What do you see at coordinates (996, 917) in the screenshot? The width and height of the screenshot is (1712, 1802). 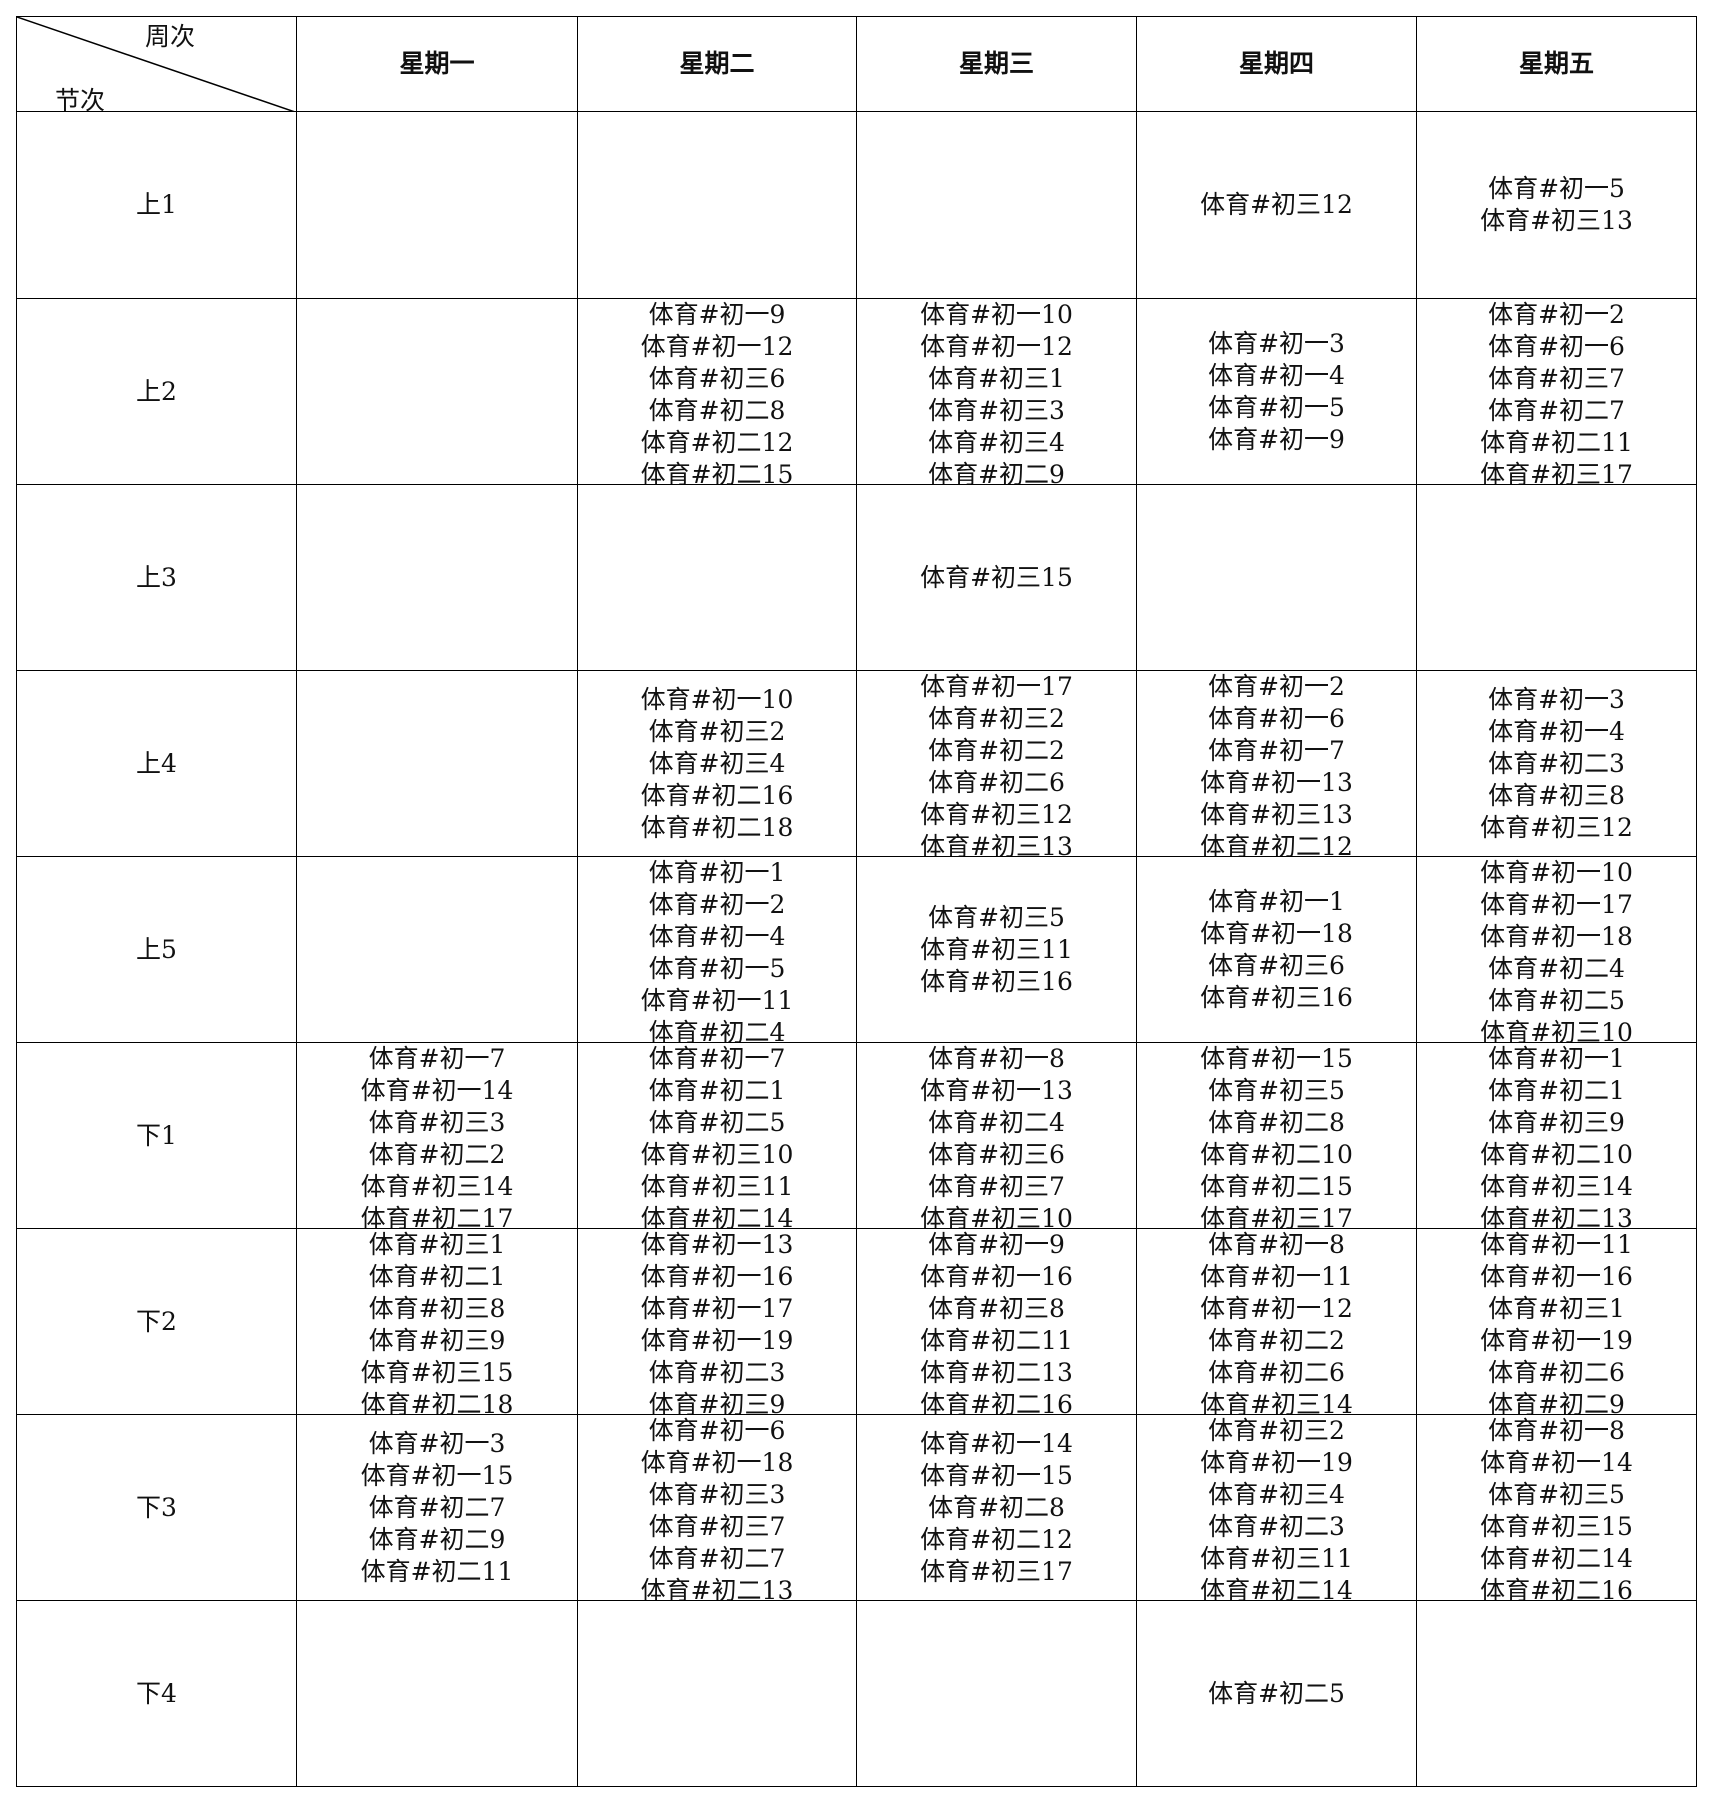 I see `class-entry: 体育#初三5` at bounding box center [996, 917].